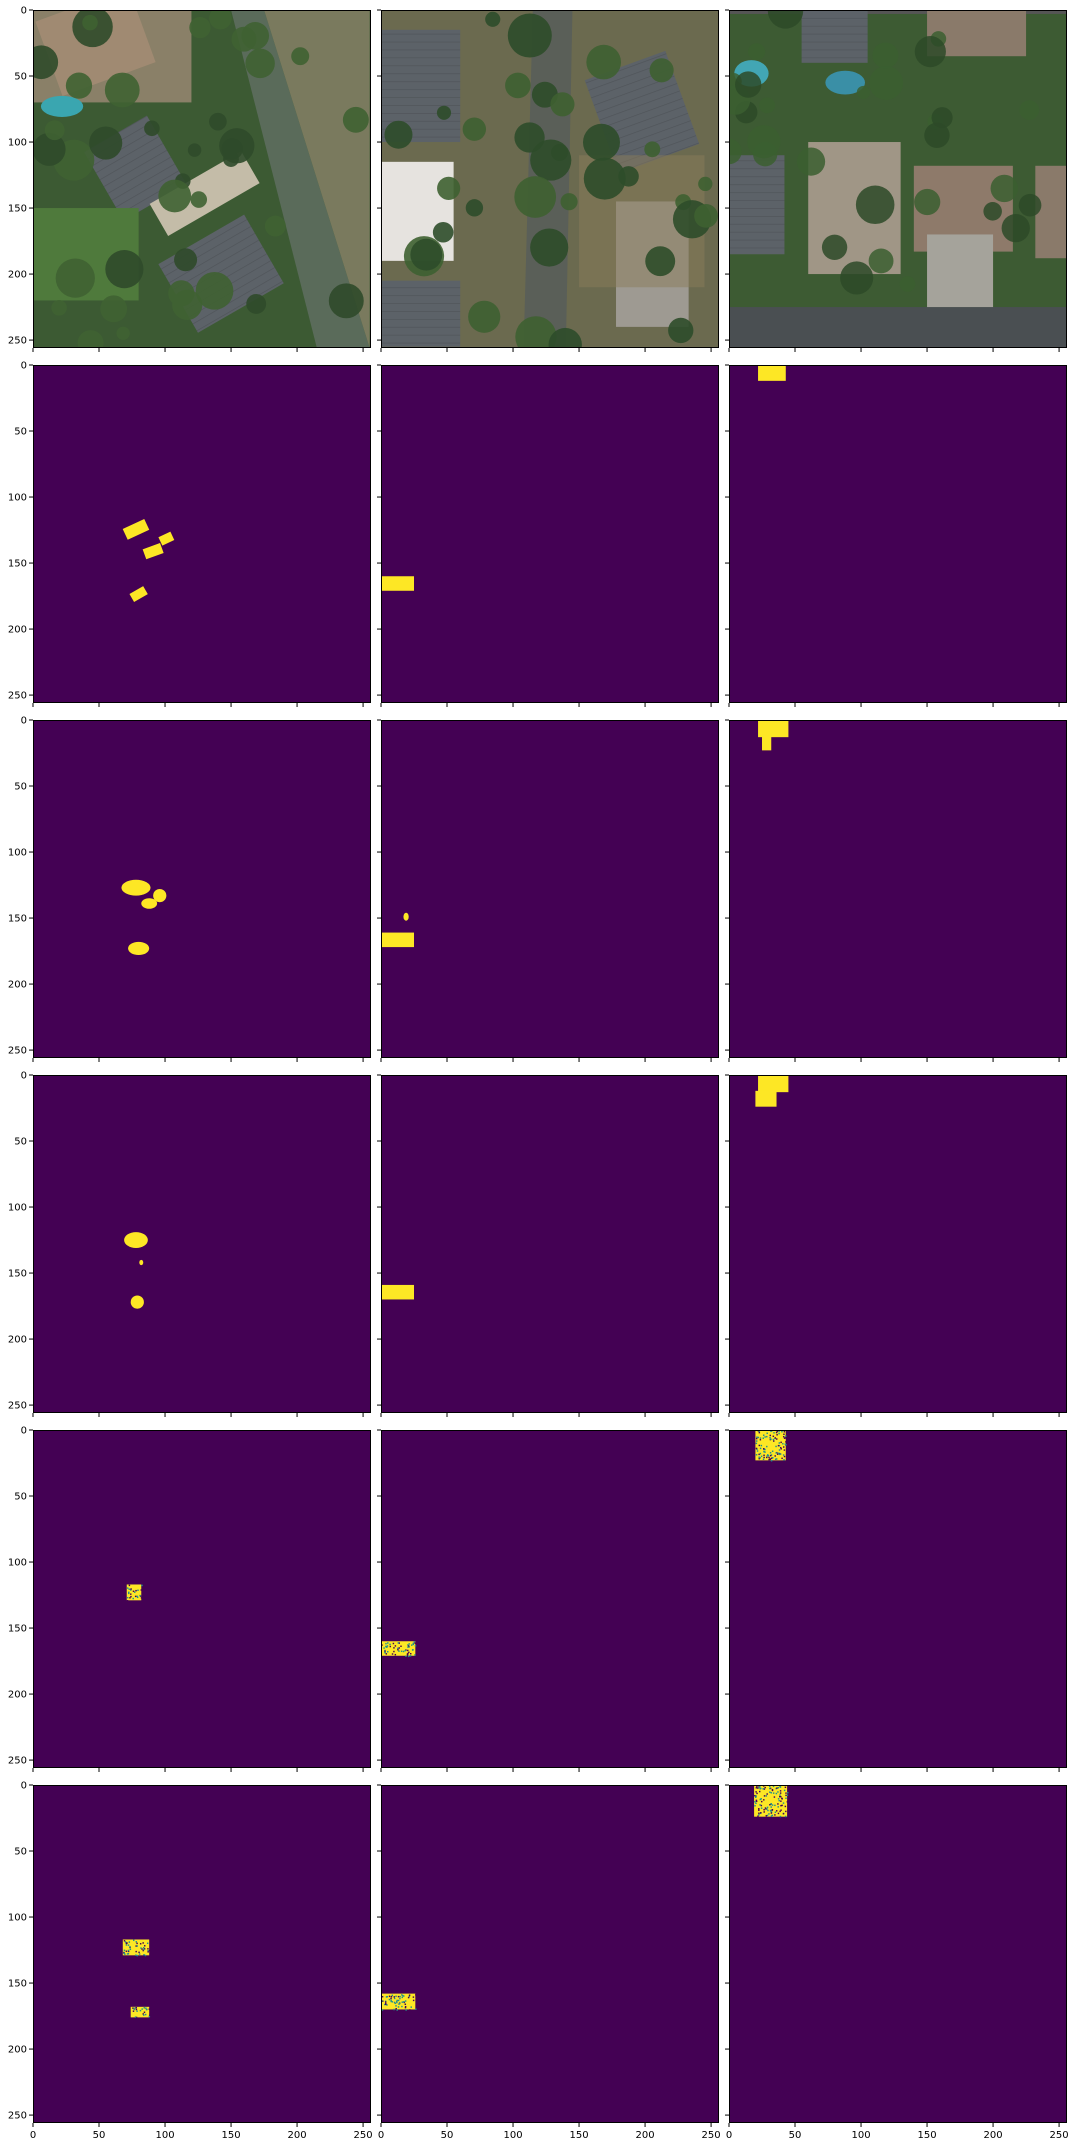 The image size is (1077, 2152). I want to click on panel-r5-c2, so click(898, 1954).